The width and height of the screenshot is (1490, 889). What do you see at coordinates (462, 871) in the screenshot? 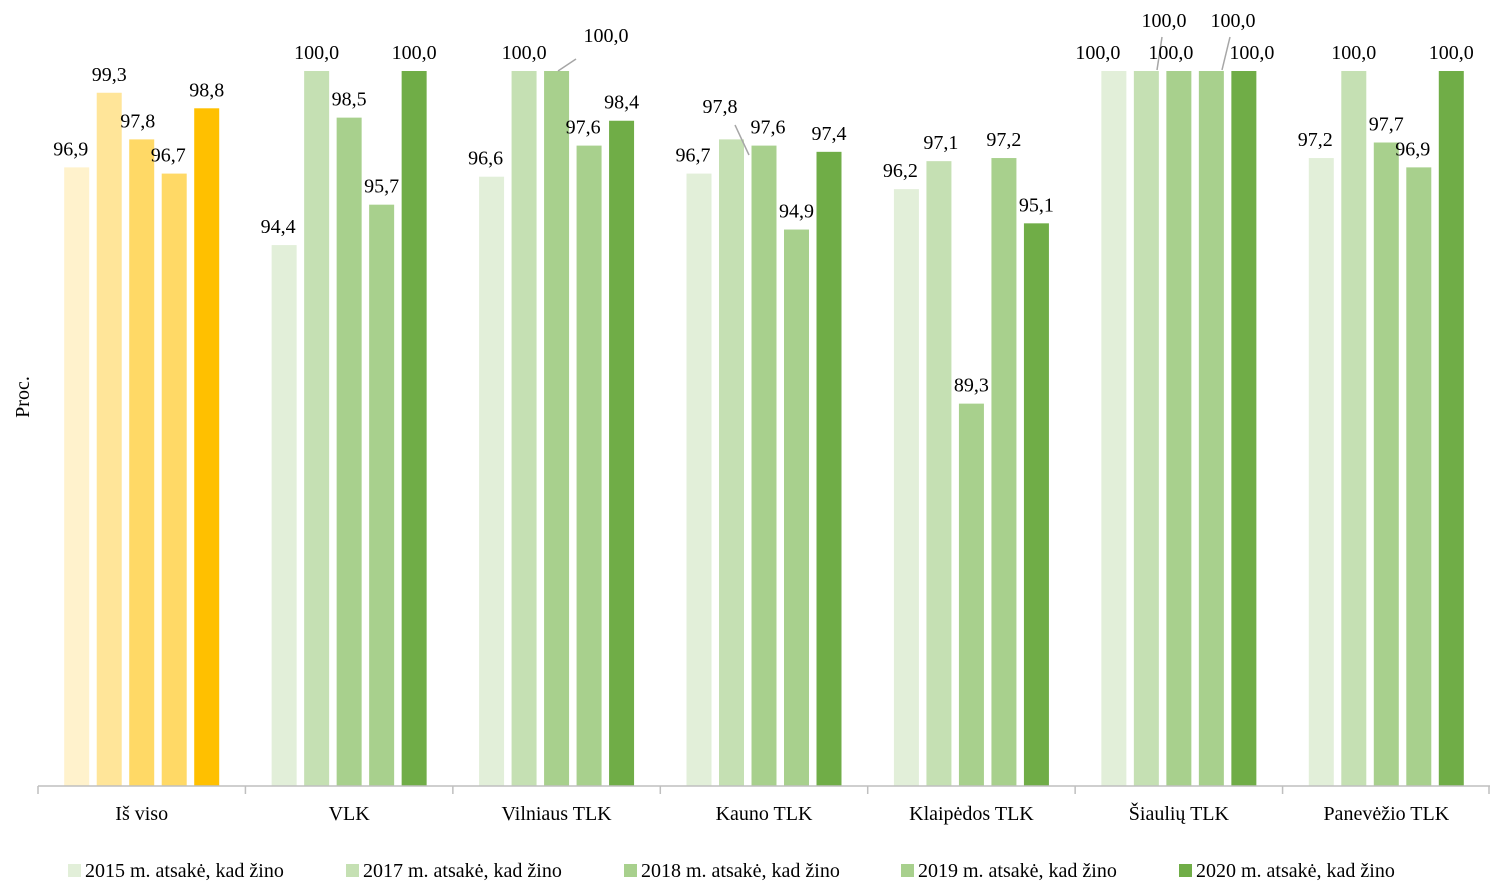
I see `legend-label-series-2: 2017 m. atsakė, kad žino` at bounding box center [462, 871].